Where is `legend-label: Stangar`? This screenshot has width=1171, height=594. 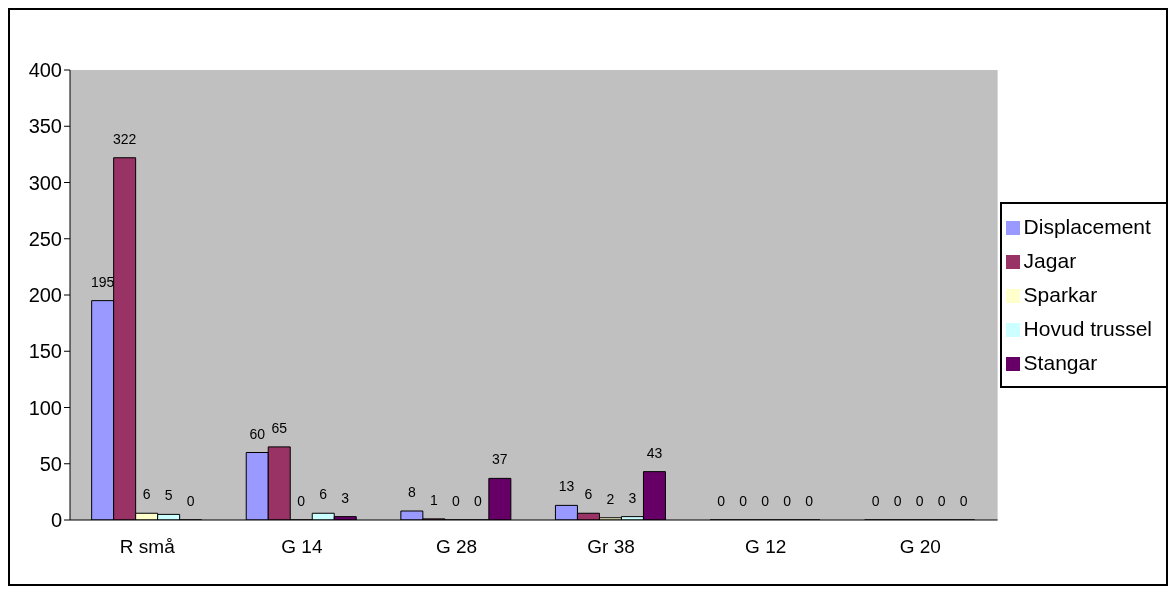 legend-label: Stangar is located at coordinates (1060, 362).